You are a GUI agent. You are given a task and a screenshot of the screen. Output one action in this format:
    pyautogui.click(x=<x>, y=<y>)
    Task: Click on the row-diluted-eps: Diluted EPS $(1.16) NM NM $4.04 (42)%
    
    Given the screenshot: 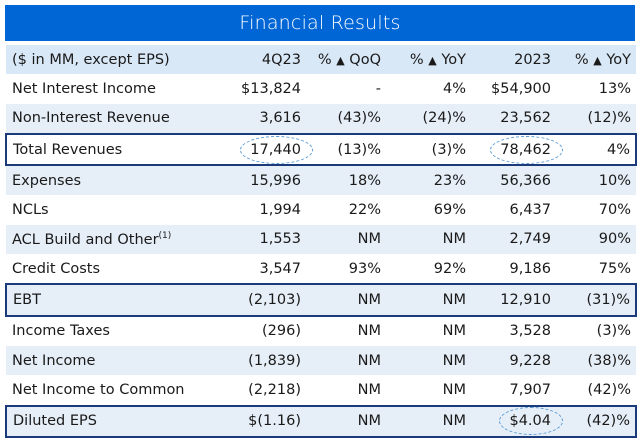 What is the action you would take?
    pyautogui.click(x=321, y=421)
    